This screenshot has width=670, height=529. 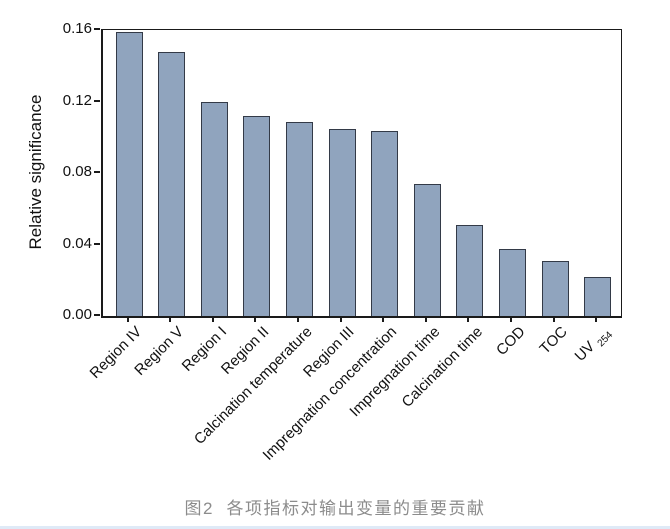 What do you see at coordinates (77, 100) in the screenshot?
I see `y-tick-label: 0.12` at bounding box center [77, 100].